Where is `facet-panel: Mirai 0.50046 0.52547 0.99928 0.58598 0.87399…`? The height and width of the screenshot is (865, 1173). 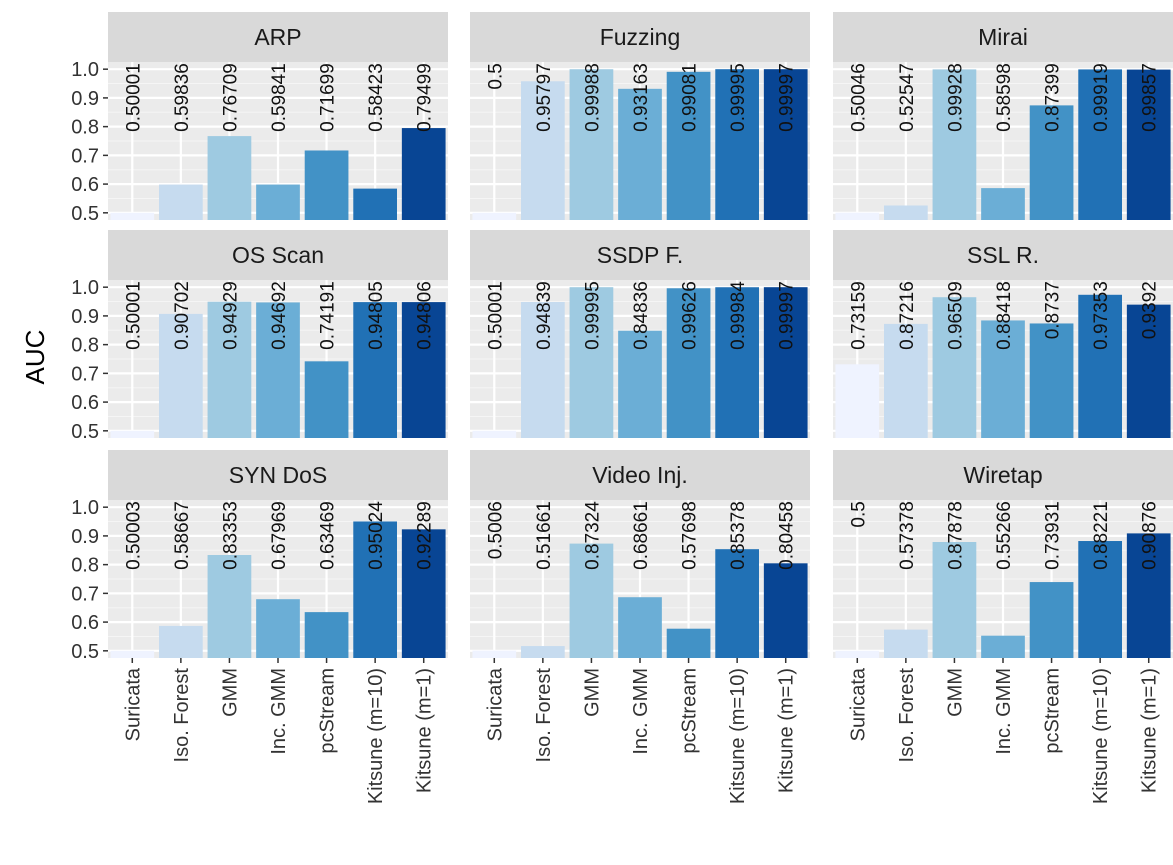 facet-panel: Mirai 0.50046 0.52547 0.99928 0.58598 0.87399… is located at coordinates (1003, 116).